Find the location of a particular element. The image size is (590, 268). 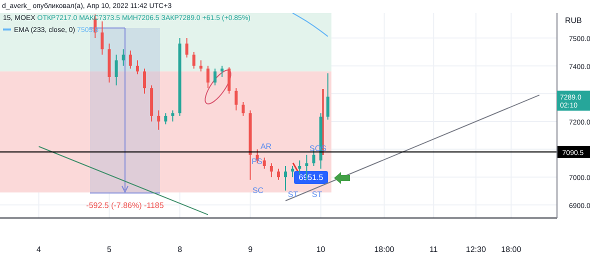

annotation: PS is located at coordinates (257, 161).